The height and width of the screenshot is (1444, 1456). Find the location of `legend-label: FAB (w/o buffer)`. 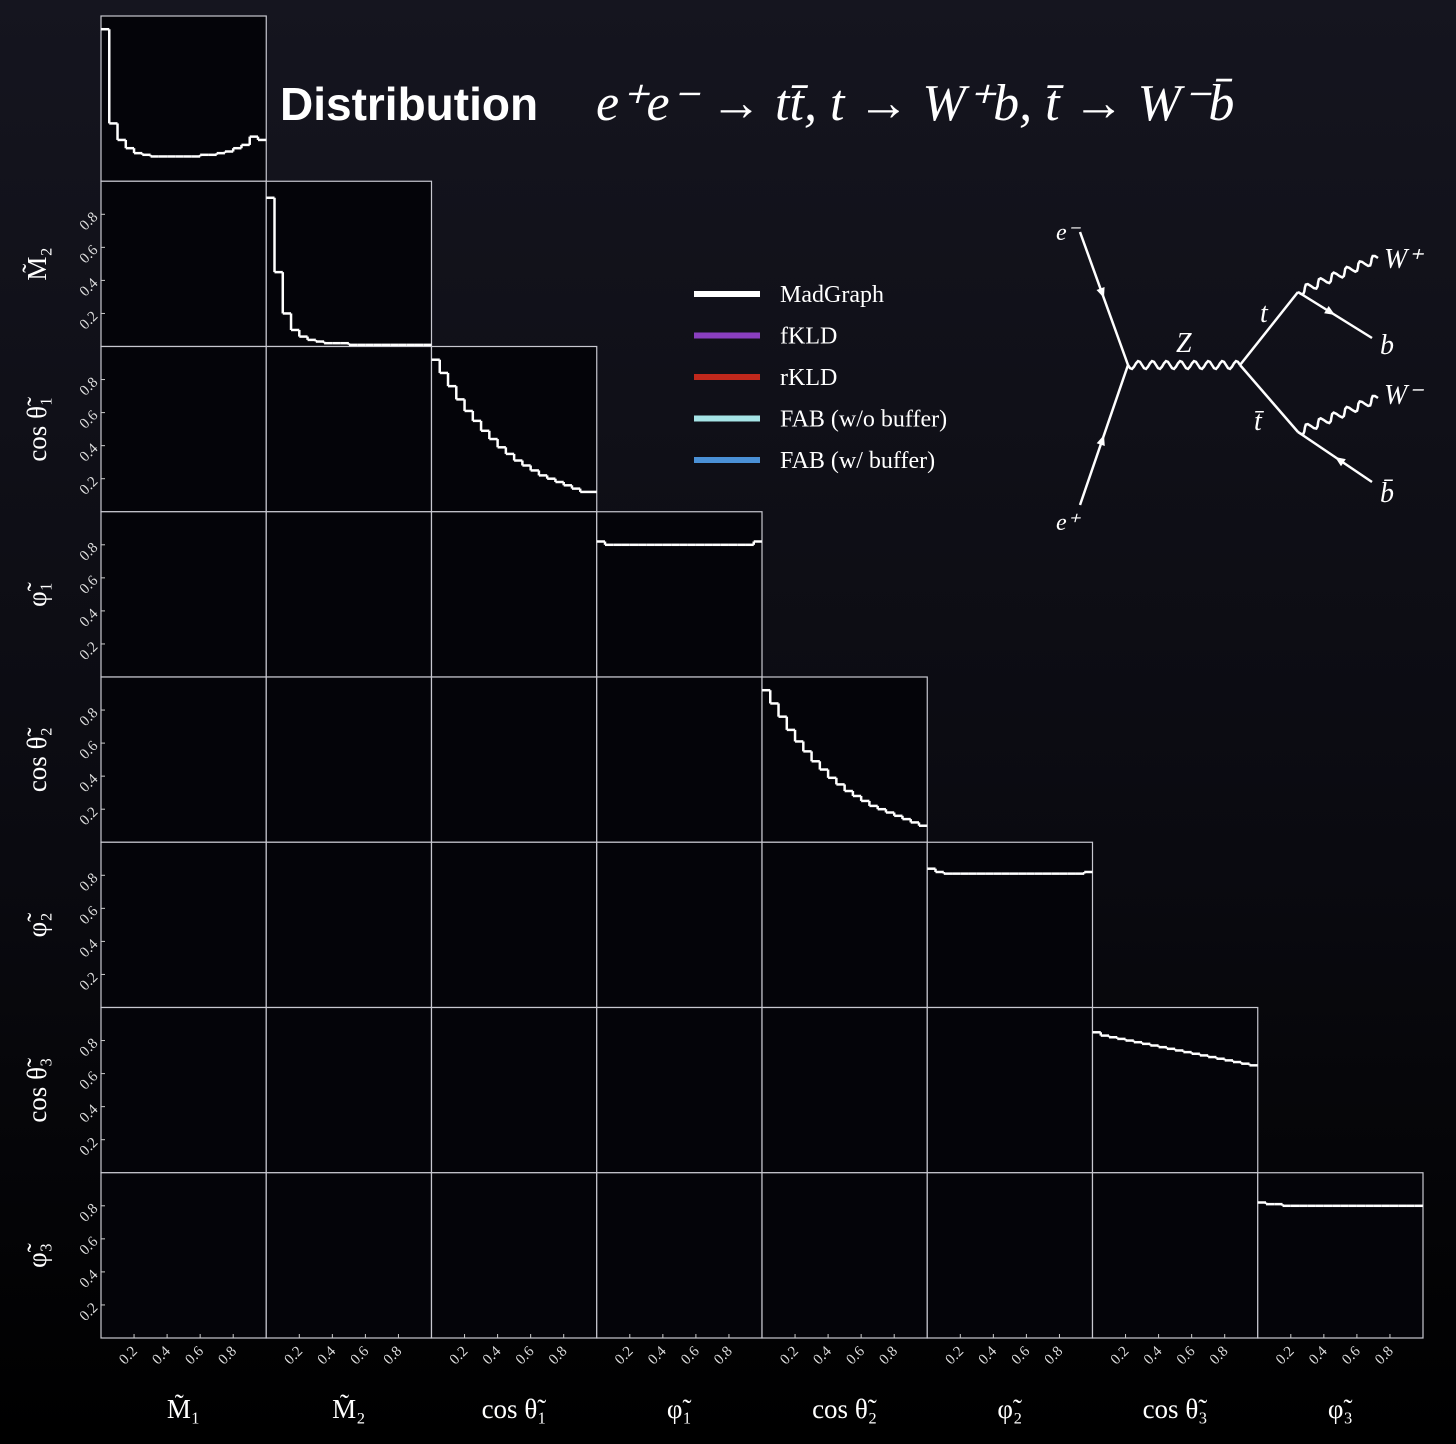

legend-label: FAB (w/o buffer) is located at coordinates (863, 420).